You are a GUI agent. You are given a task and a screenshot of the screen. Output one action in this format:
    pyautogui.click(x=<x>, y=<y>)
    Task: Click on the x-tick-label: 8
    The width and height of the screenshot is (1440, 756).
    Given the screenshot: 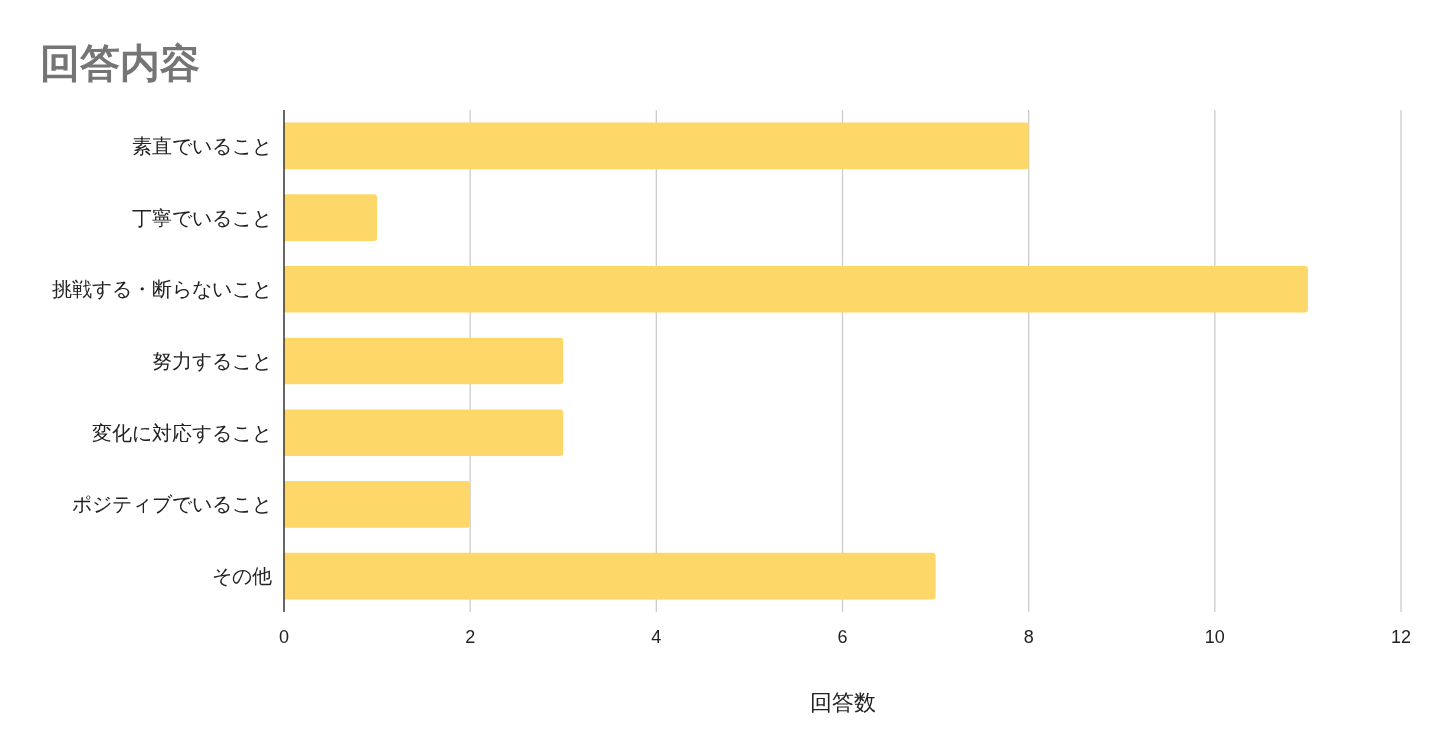 What is the action you would take?
    pyautogui.click(x=1028, y=637)
    